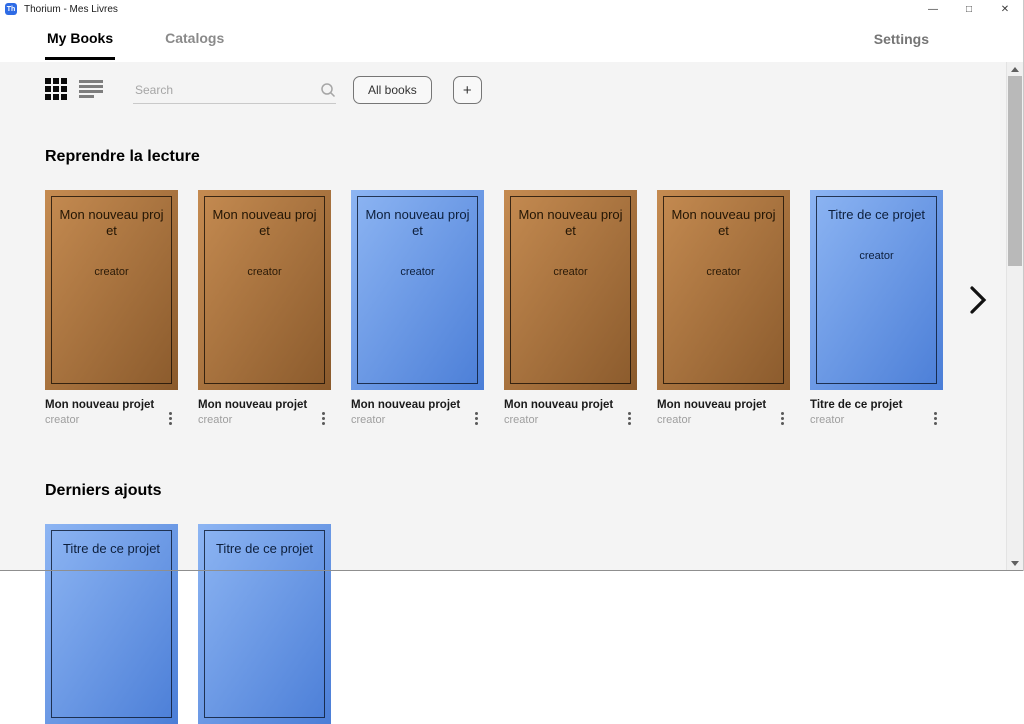 The width and height of the screenshot is (1024, 724). I want to click on chevron-right-icon, so click(978, 300).